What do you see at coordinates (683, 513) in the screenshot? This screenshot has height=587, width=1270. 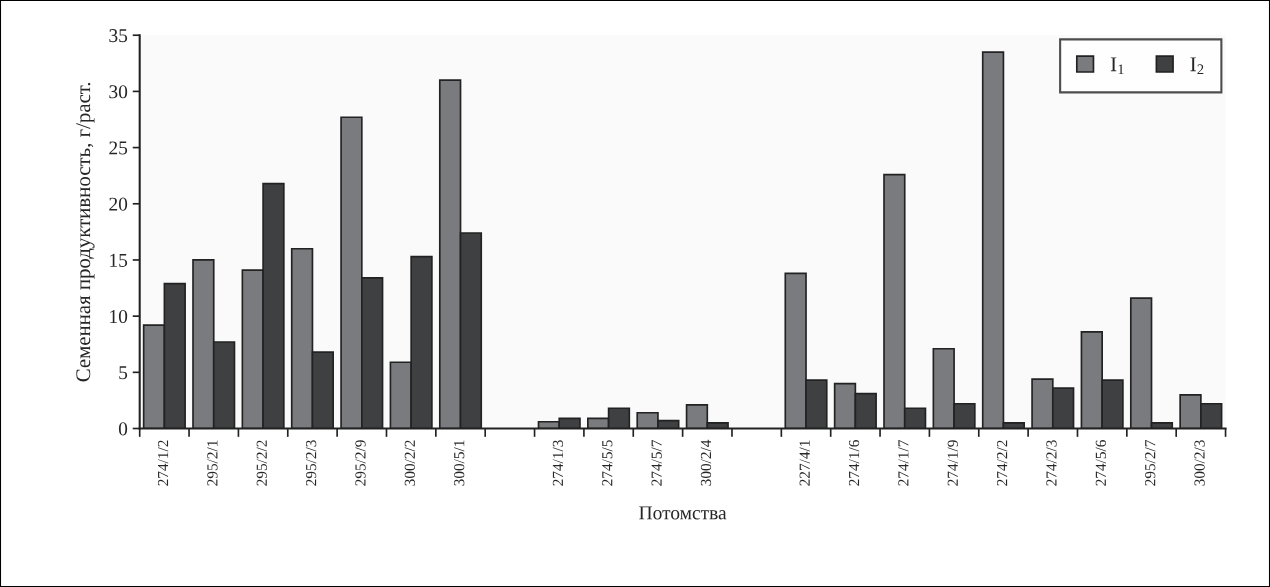 I see `x-axis-title: Потомства` at bounding box center [683, 513].